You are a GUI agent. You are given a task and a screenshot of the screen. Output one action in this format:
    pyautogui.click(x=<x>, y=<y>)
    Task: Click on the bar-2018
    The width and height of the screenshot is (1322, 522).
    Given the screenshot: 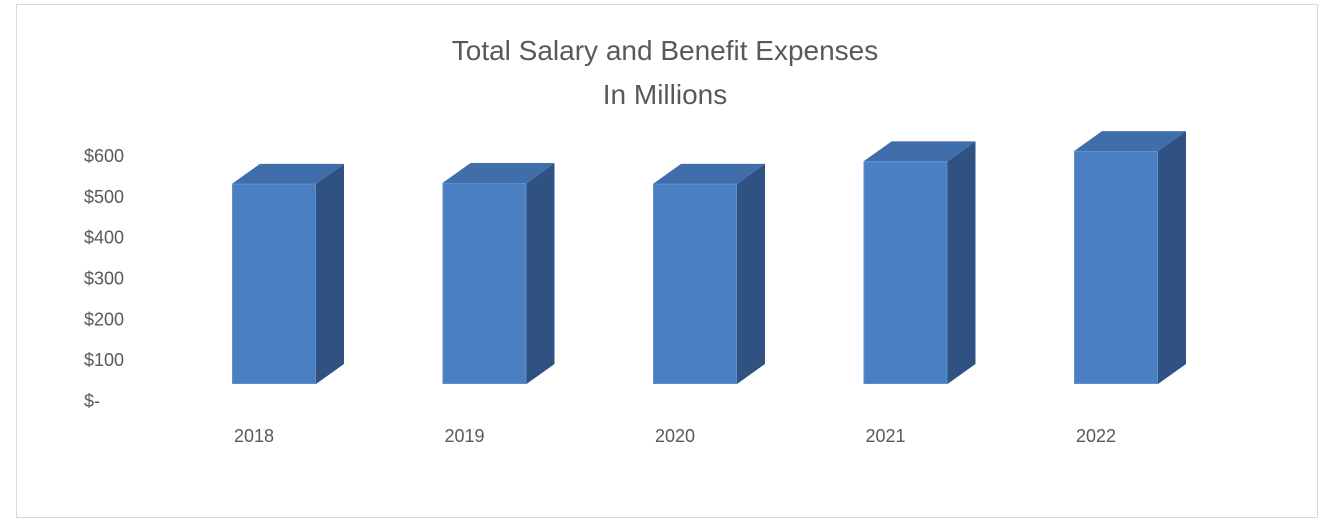 What is the action you would take?
    pyautogui.click(x=288, y=273)
    